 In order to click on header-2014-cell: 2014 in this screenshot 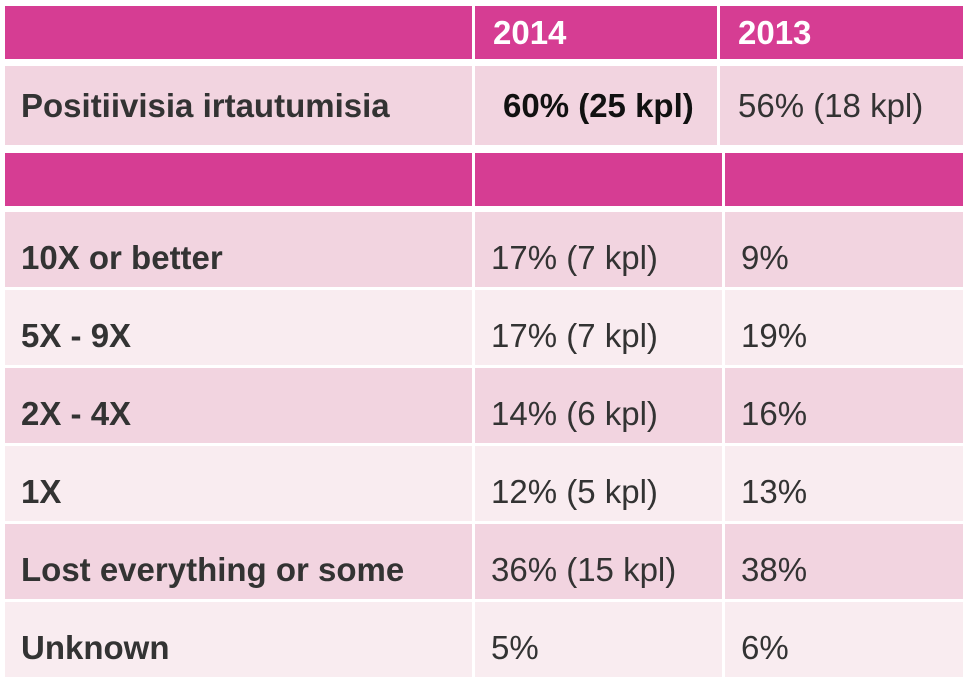, I will do `click(596, 32)`.